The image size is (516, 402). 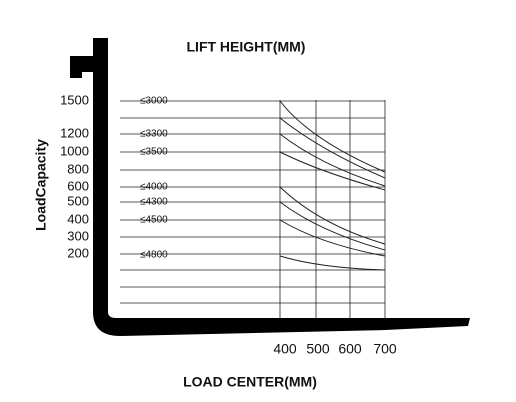 I want to click on lift-height-label: ≤3000, so click(x=154, y=101).